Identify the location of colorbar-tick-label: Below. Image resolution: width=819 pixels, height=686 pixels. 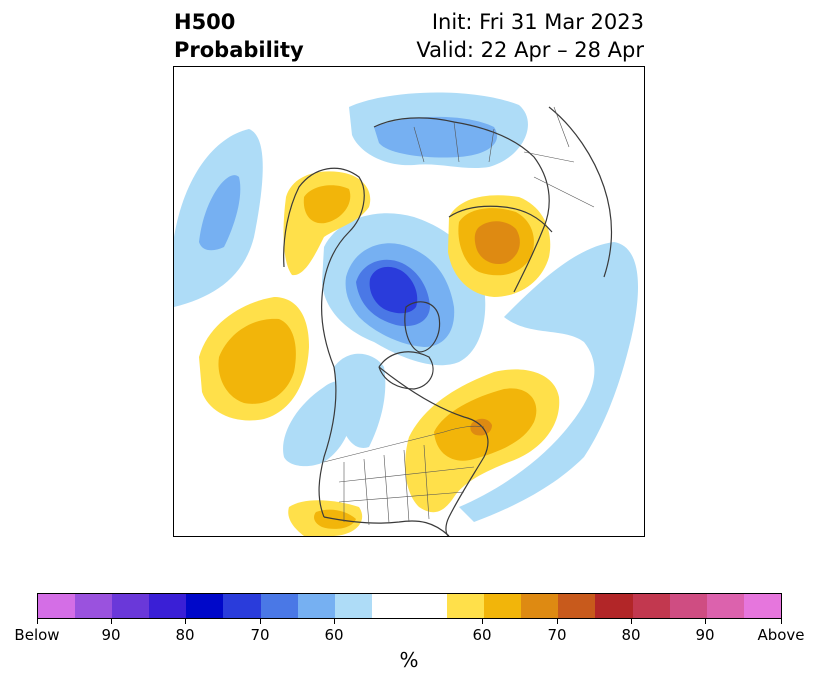
(37, 635).